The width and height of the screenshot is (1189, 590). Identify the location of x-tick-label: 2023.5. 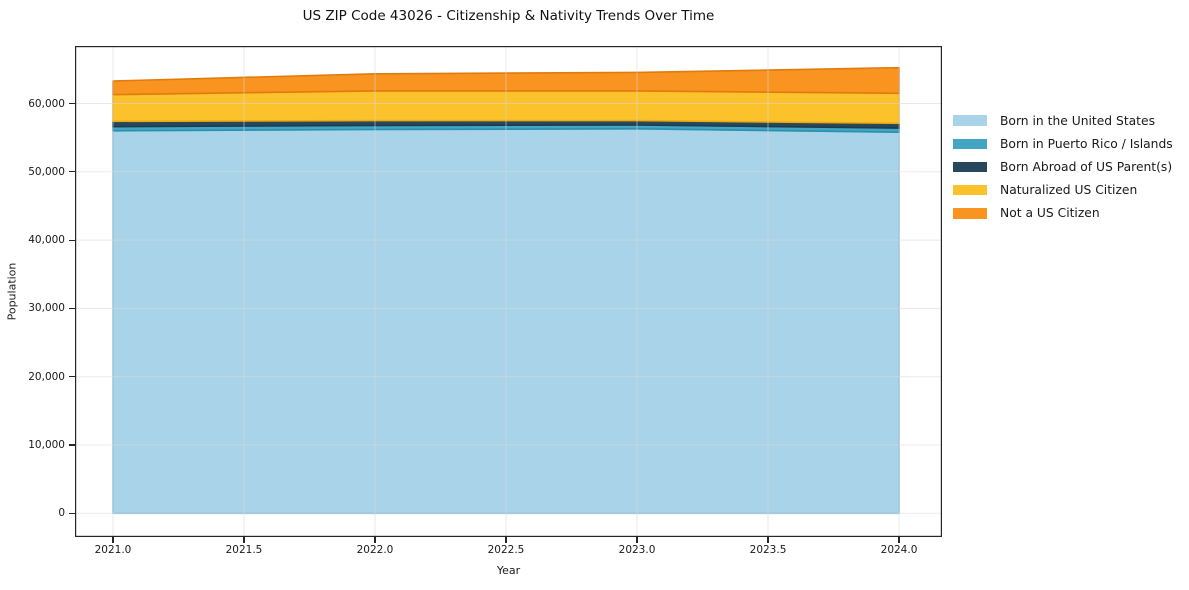
(768, 550).